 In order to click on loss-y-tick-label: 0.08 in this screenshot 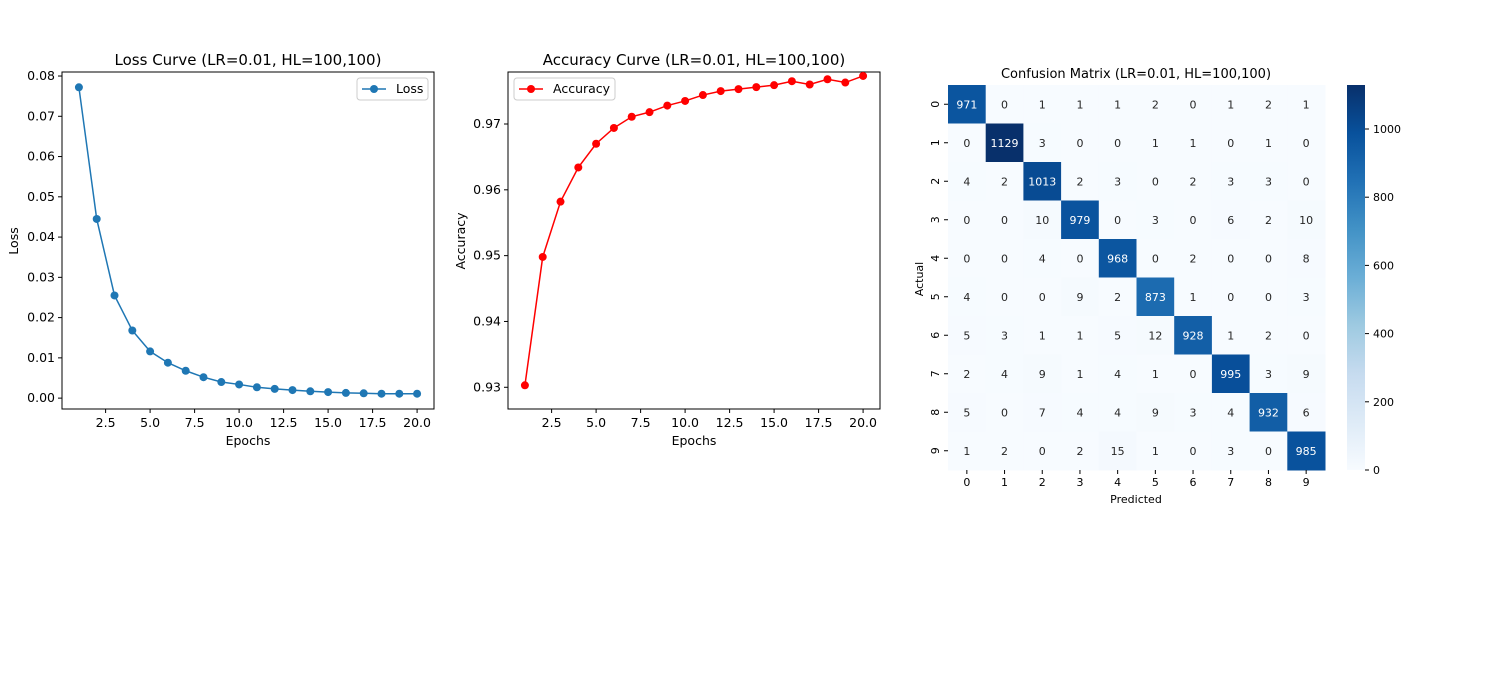, I will do `click(41, 75)`.